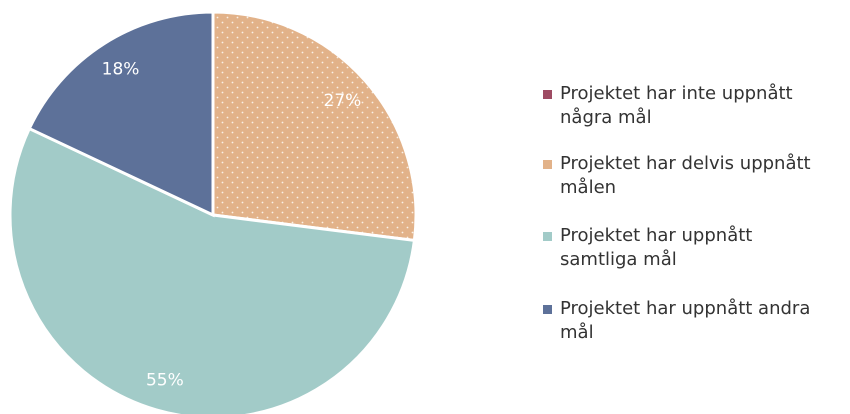  I want to click on data-label: 55%, so click(165, 381).